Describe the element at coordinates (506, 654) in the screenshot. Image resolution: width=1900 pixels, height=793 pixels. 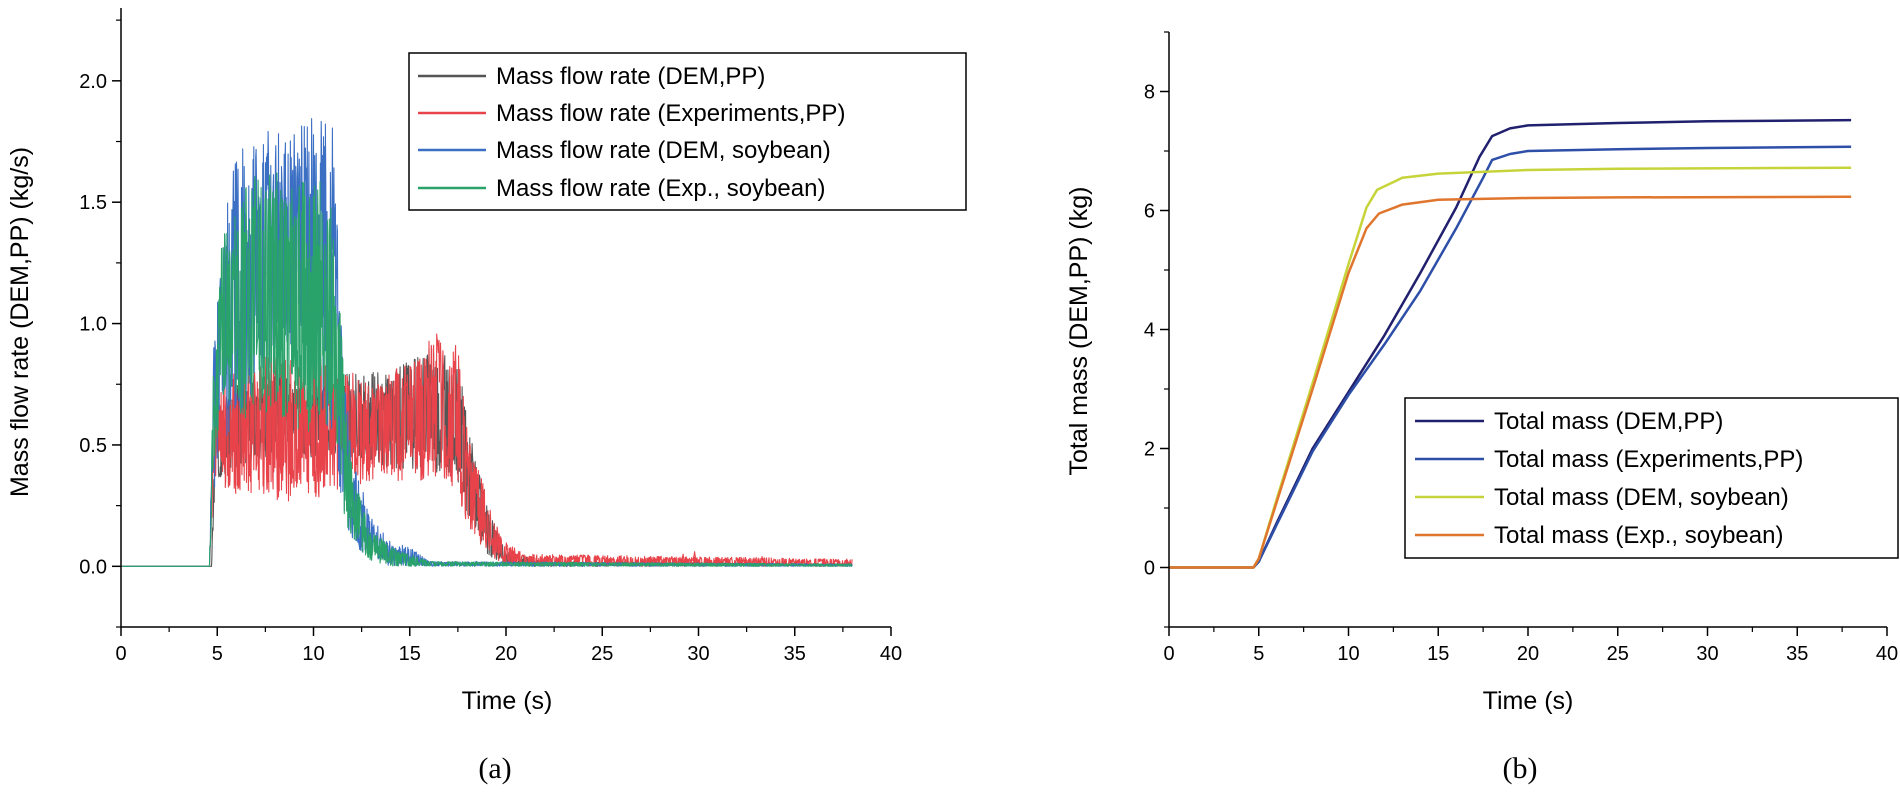
I see `x-tick-label-a-4: 20` at that location.